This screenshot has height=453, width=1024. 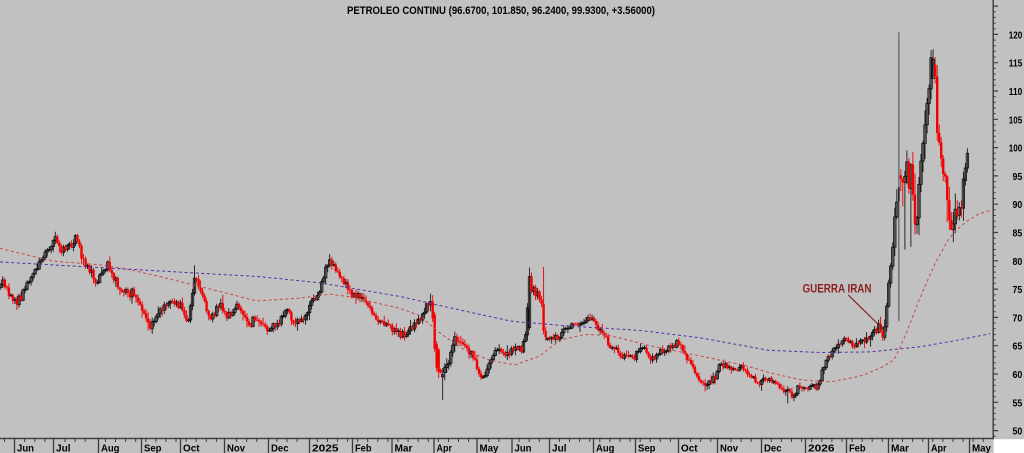 I want to click on svg-text: 60, so click(x=1018, y=375).